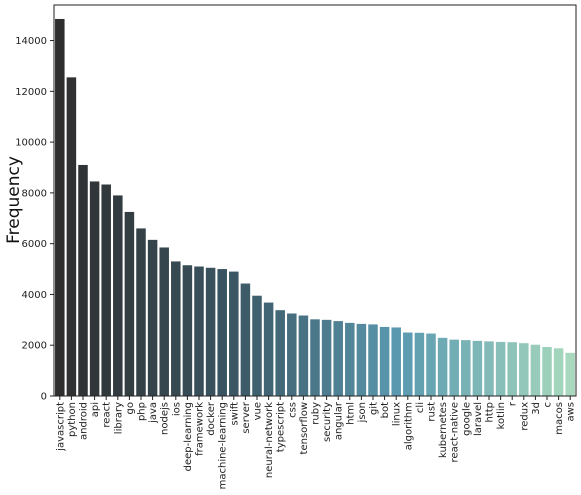 The height and width of the screenshot is (495, 581). I want to click on y-tick-label: 0, so click(44, 397).